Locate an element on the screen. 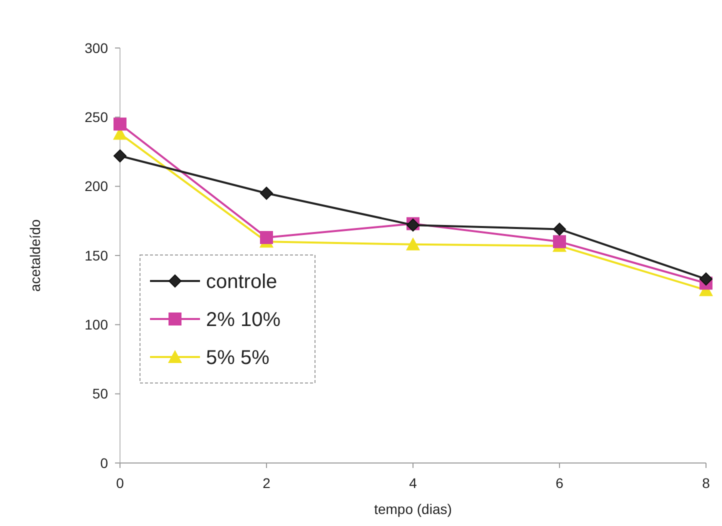  x-tick-label: 8 is located at coordinates (706, 483).